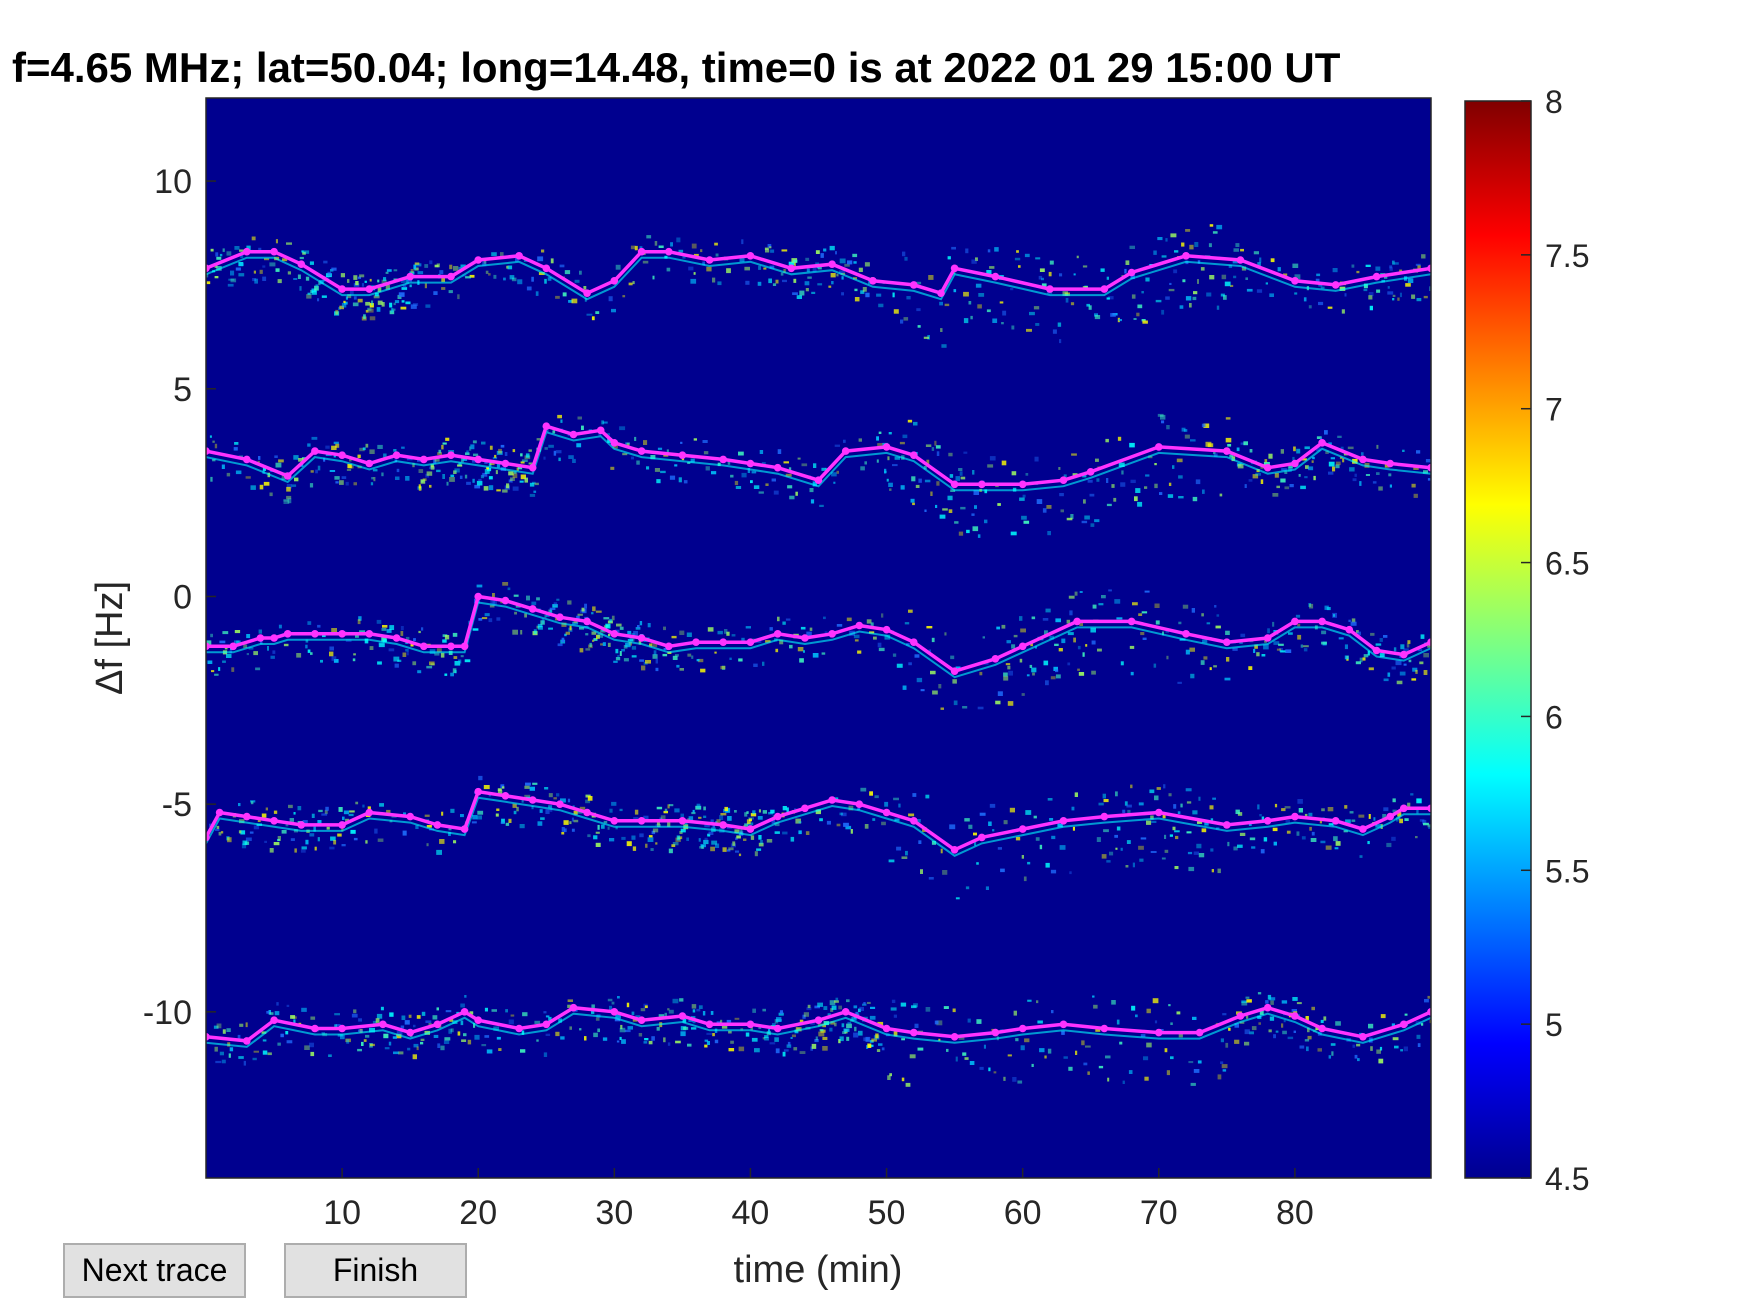 The image size is (1750, 1313). What do you see at coordinates (375, 1270) in the screenshot?
I see `finish-button: Finish` at bounding box center [375, 1270].